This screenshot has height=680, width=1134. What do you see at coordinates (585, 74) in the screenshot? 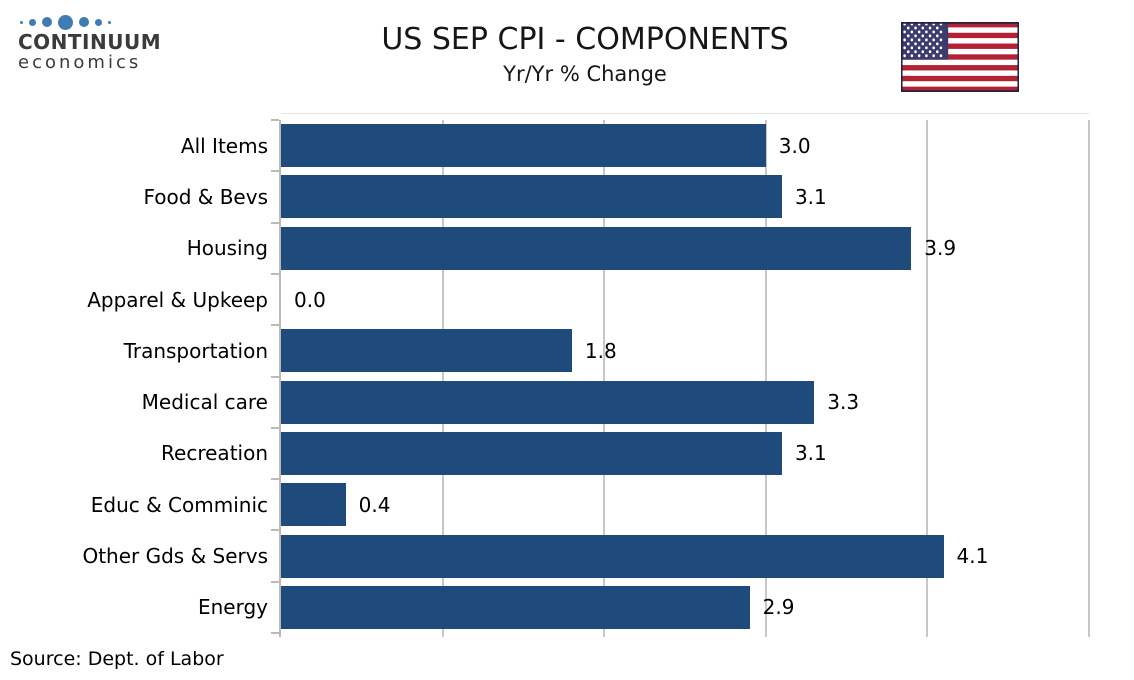
I see `chart-subtitle: Yr/Yr % Change` at bounding box center [585, 74].